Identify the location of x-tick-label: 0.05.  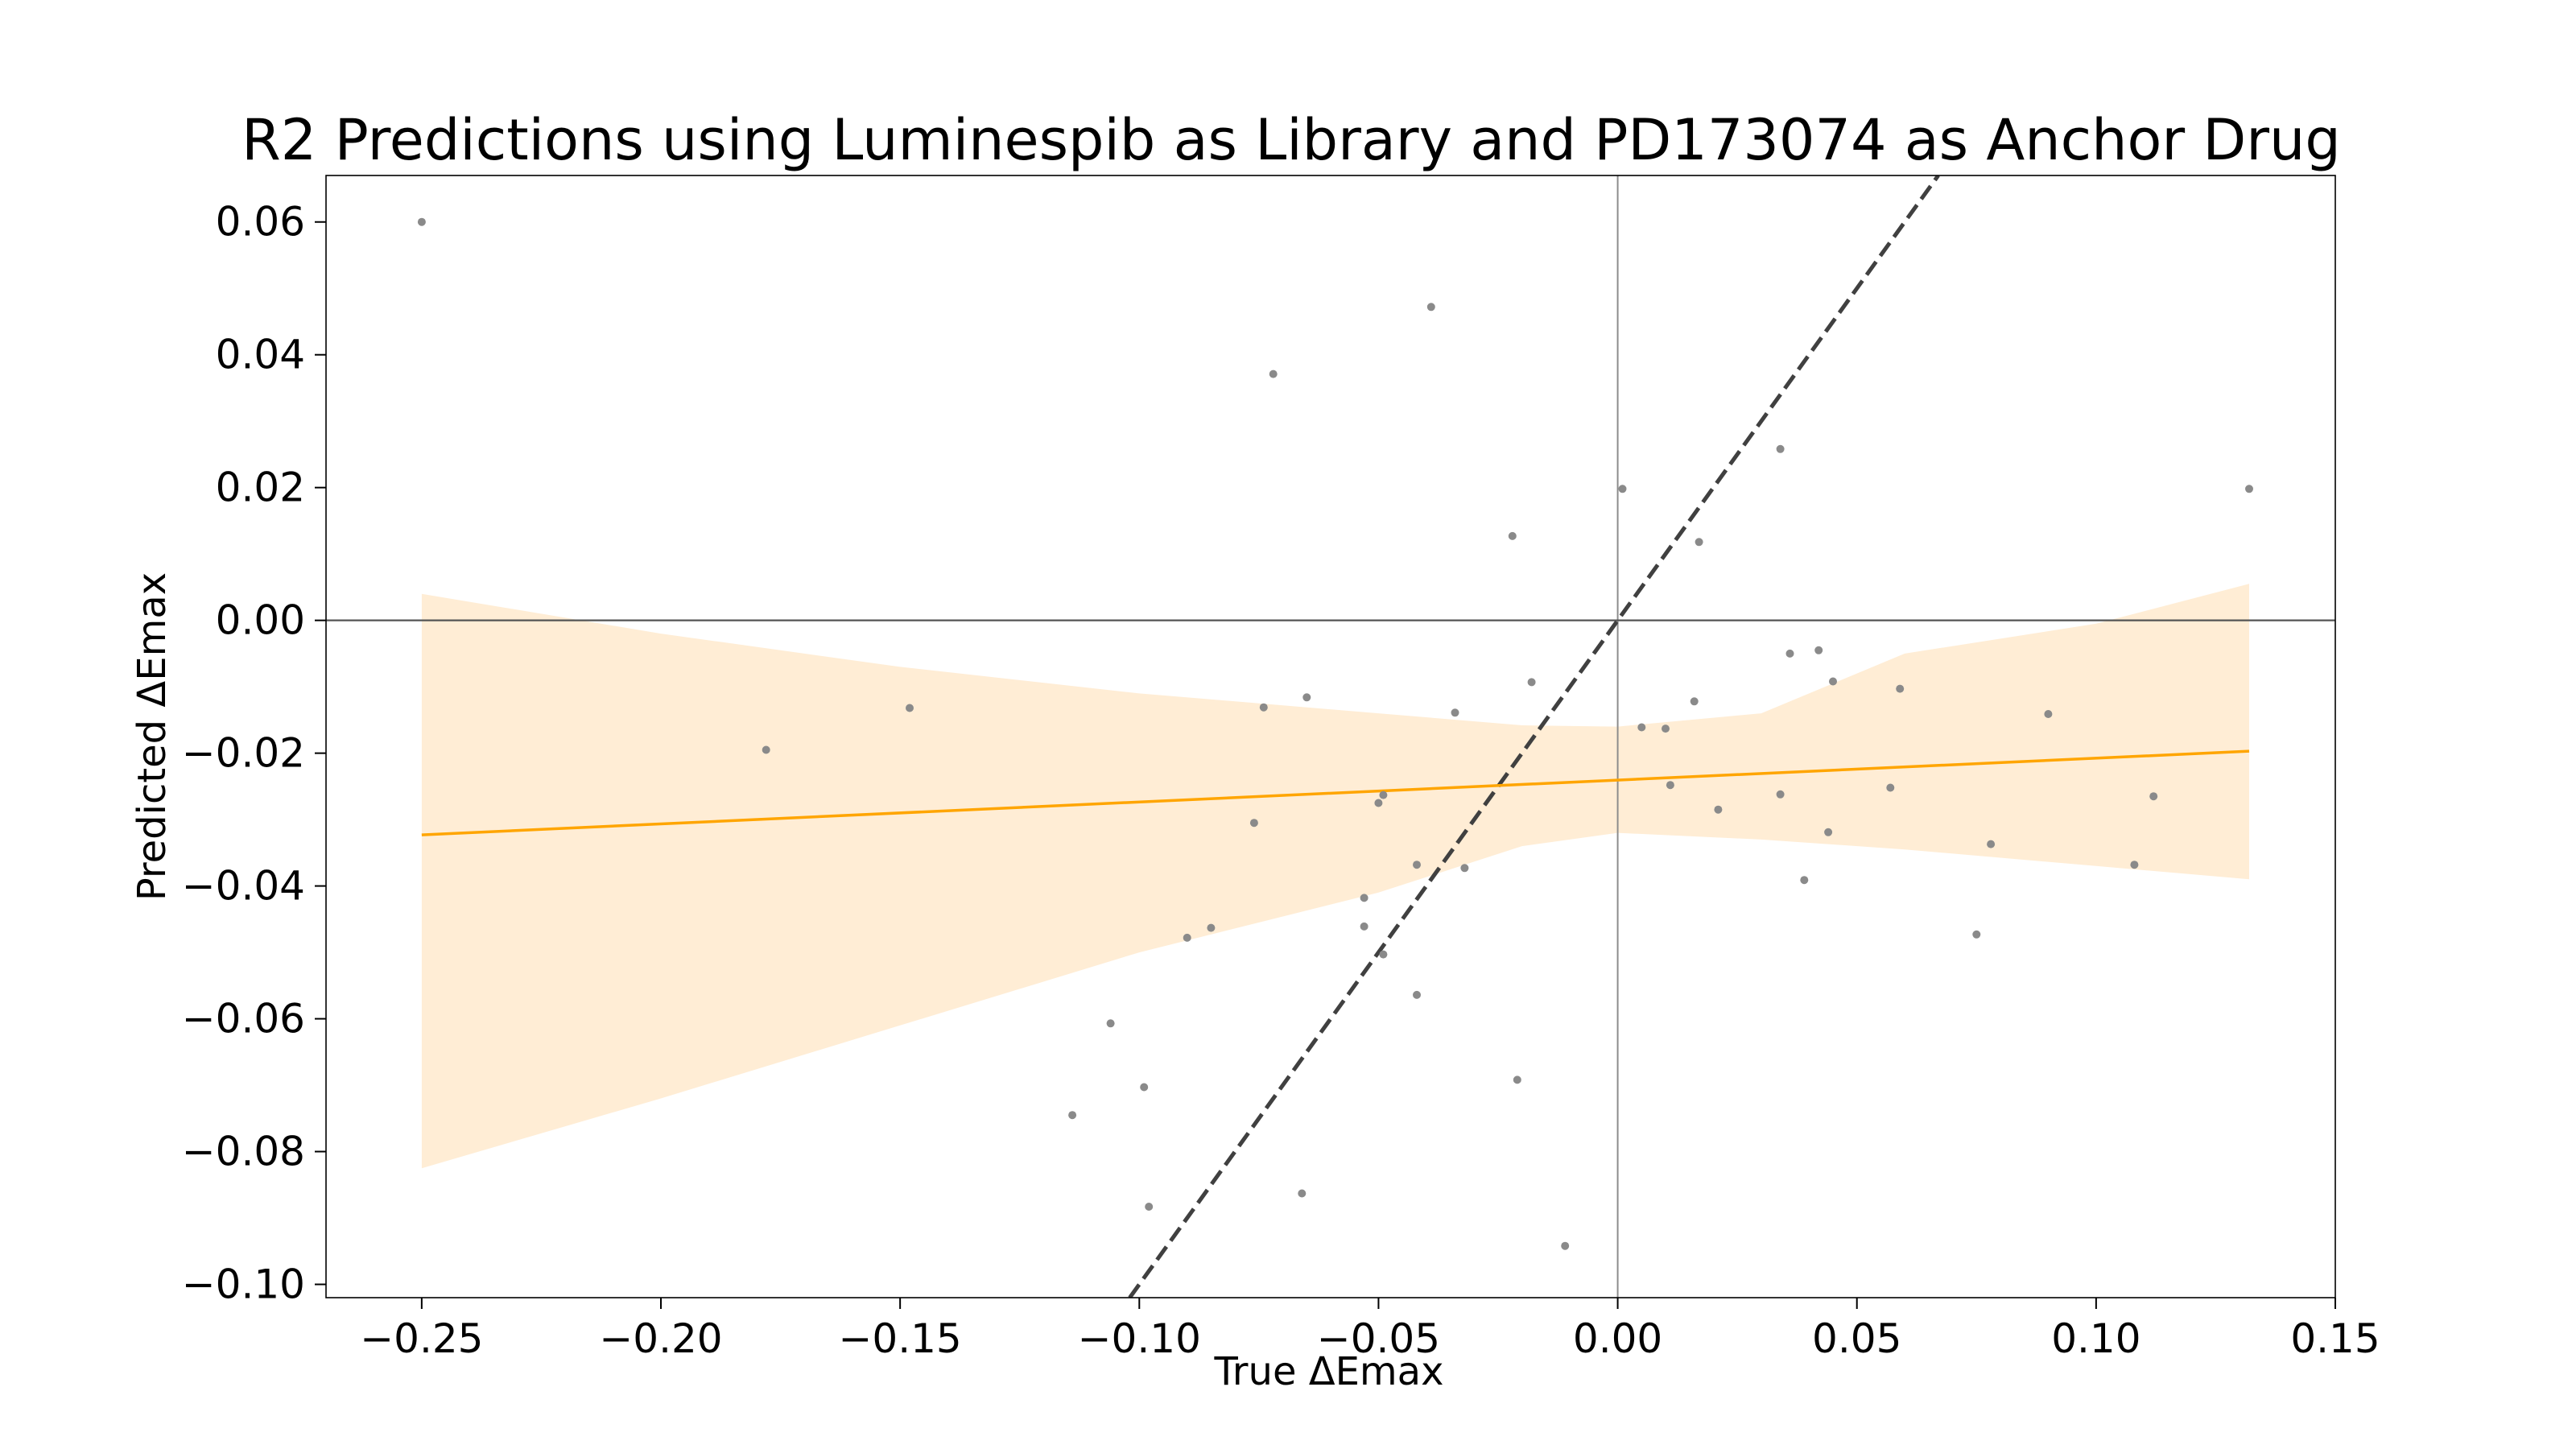
(1856, 1338).